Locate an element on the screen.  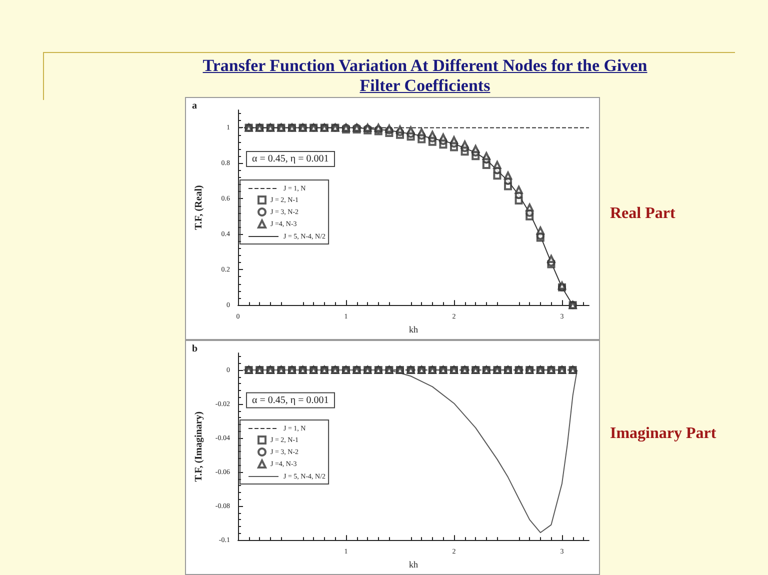
text: a is located at coordinates (194, 106).